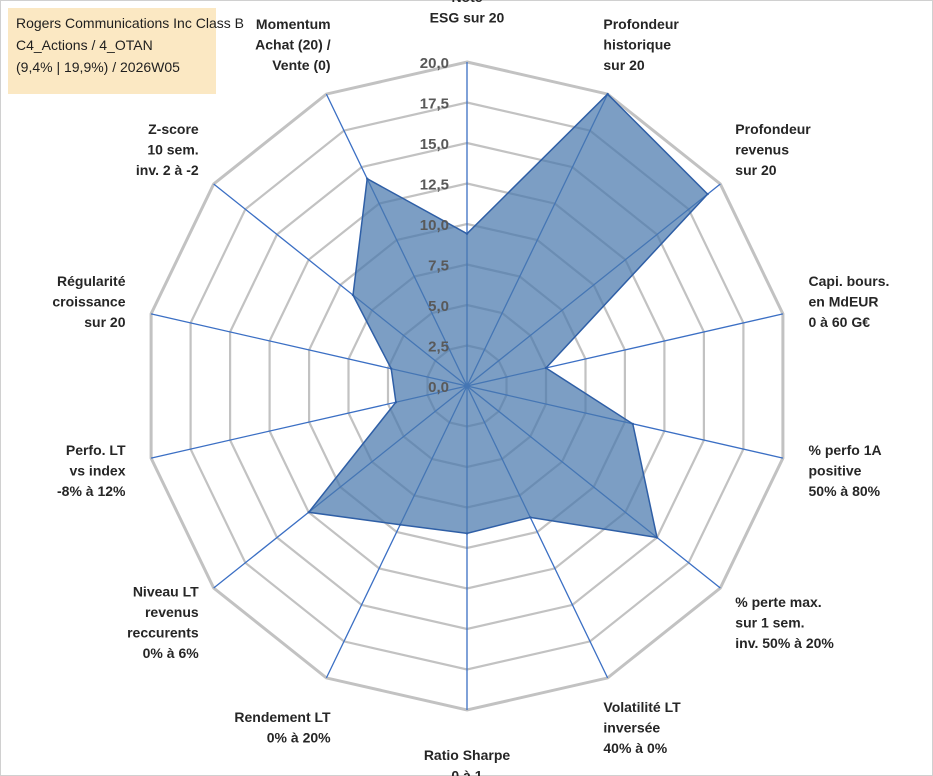  What do you see at coordinates (299, 738) in the screenshot?
I see `axis-label-line: 0% à 20%` at bounding box center [299, 738].